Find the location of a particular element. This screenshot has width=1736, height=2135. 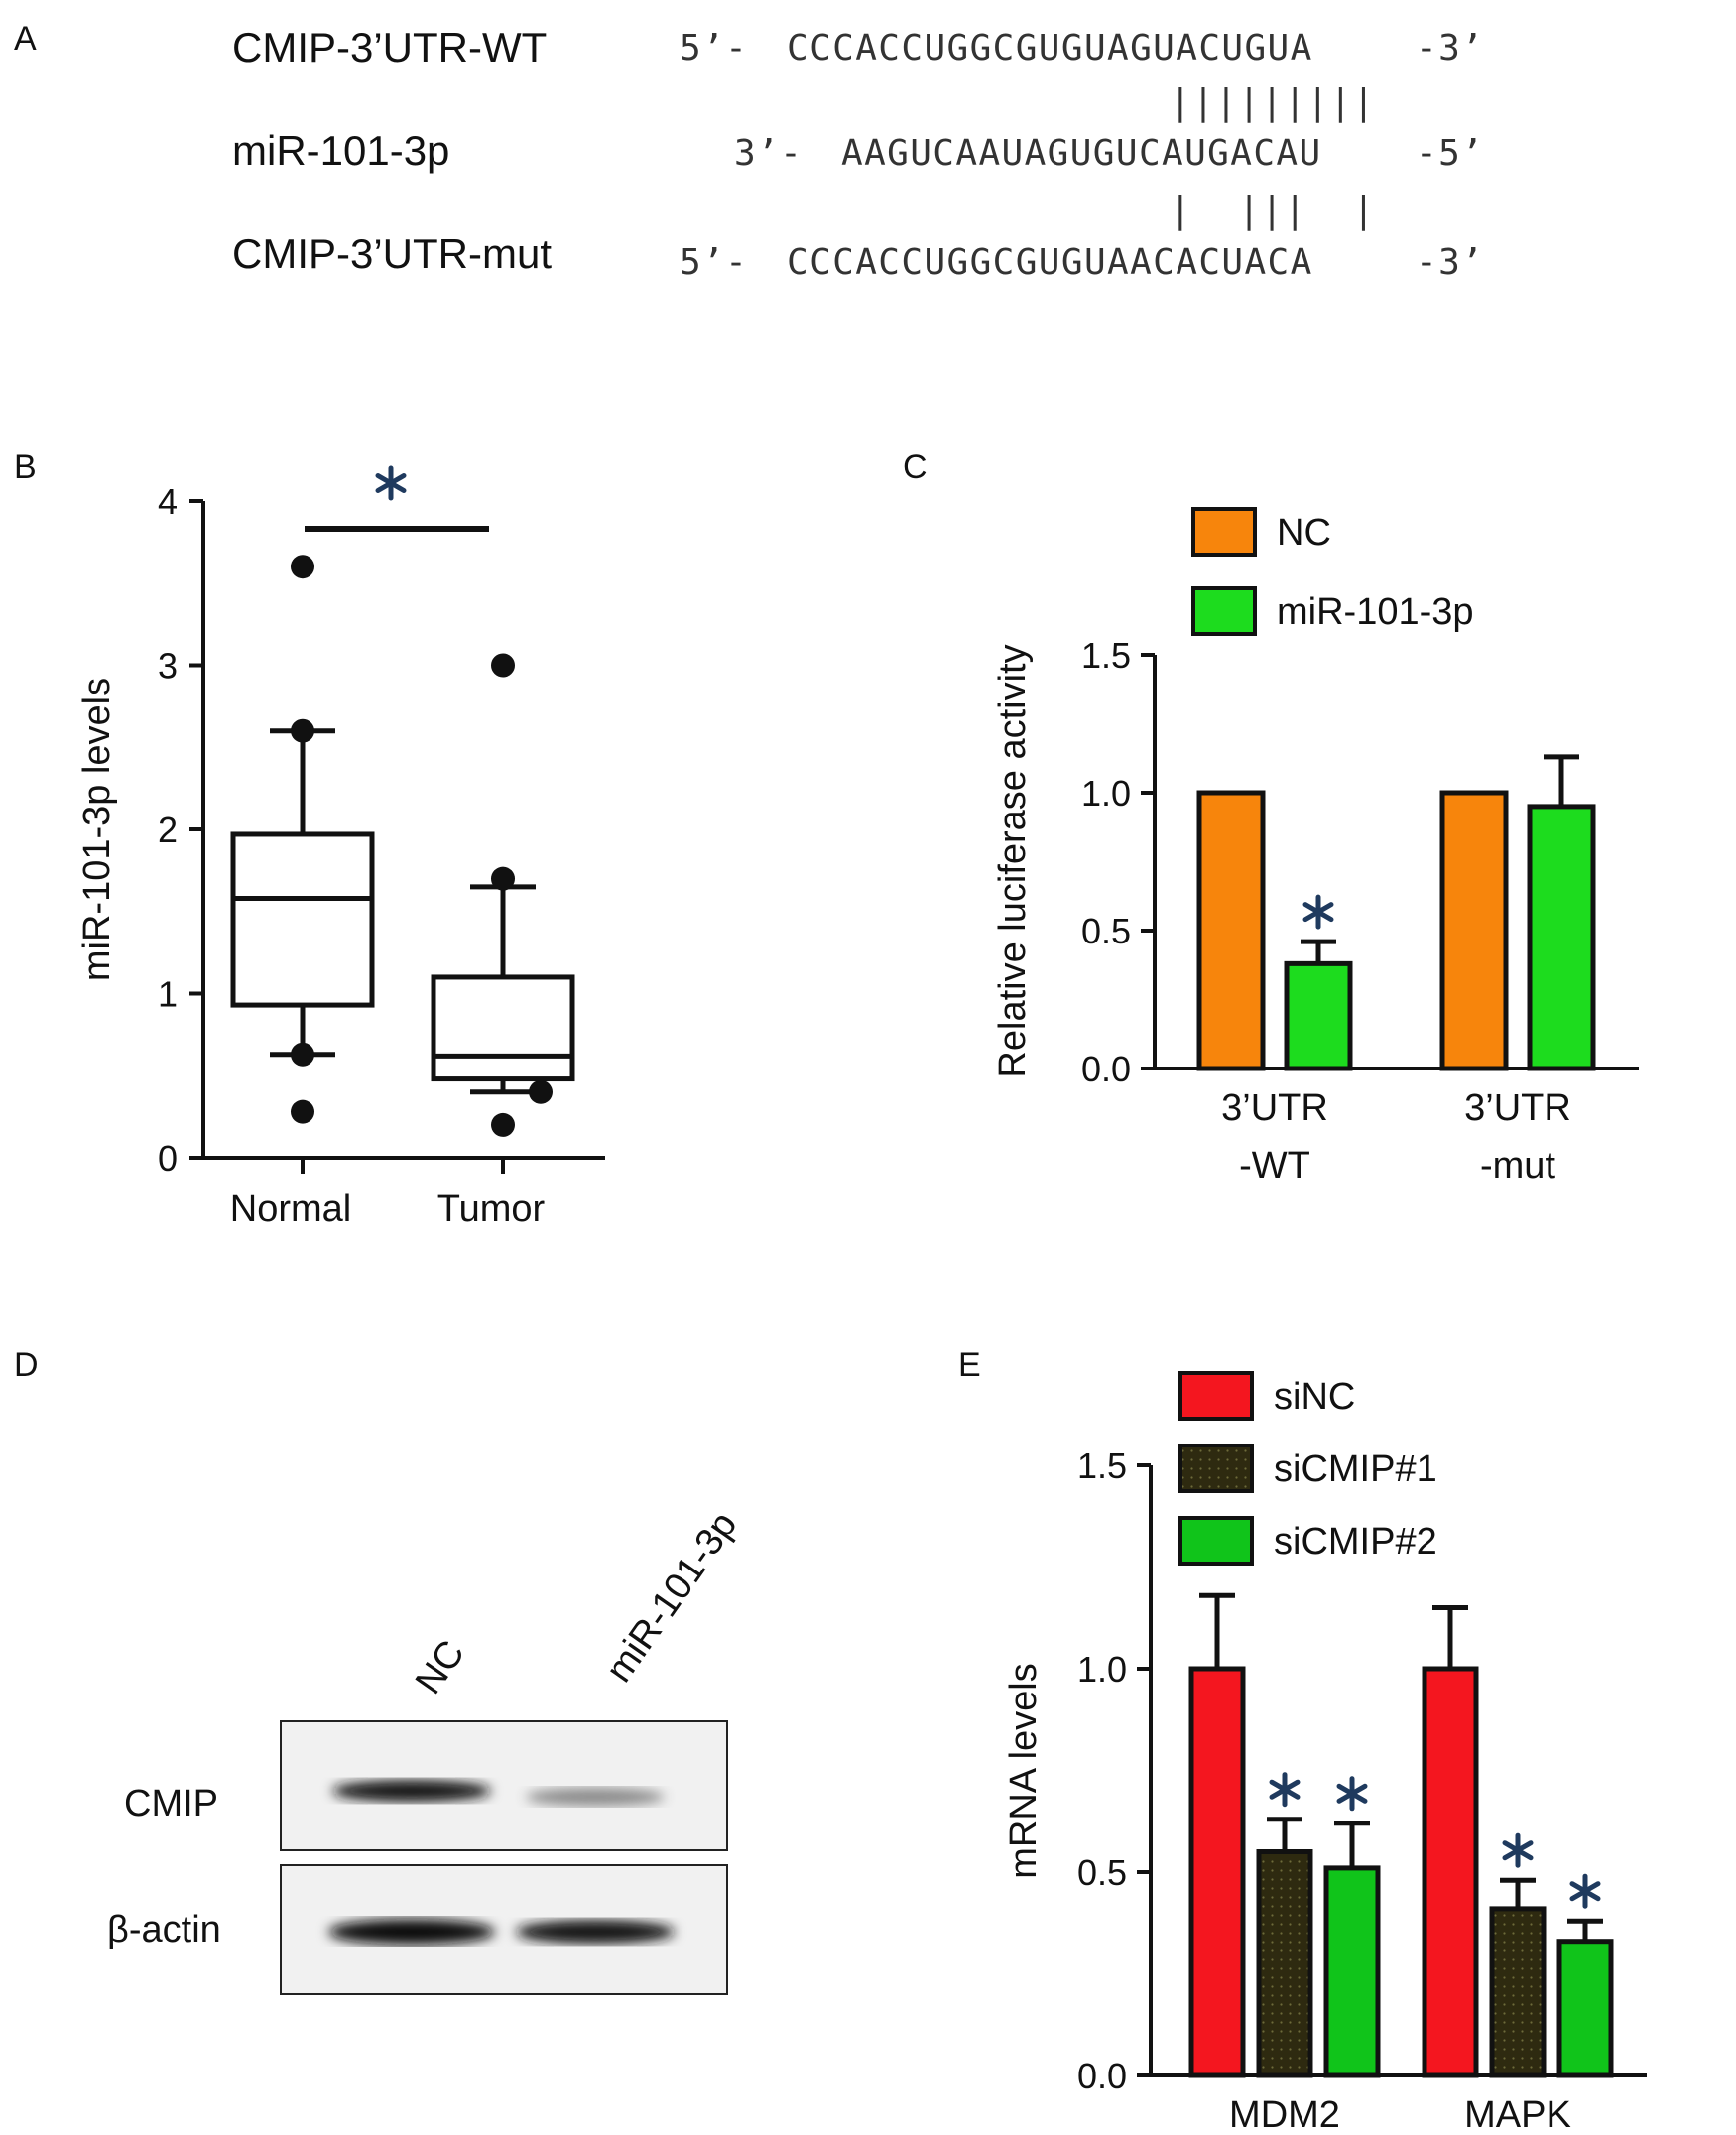

seq-row-sequence-mut: CCCACCUGGCGUGUAACACUACA is located at coordinates (1050, 262).